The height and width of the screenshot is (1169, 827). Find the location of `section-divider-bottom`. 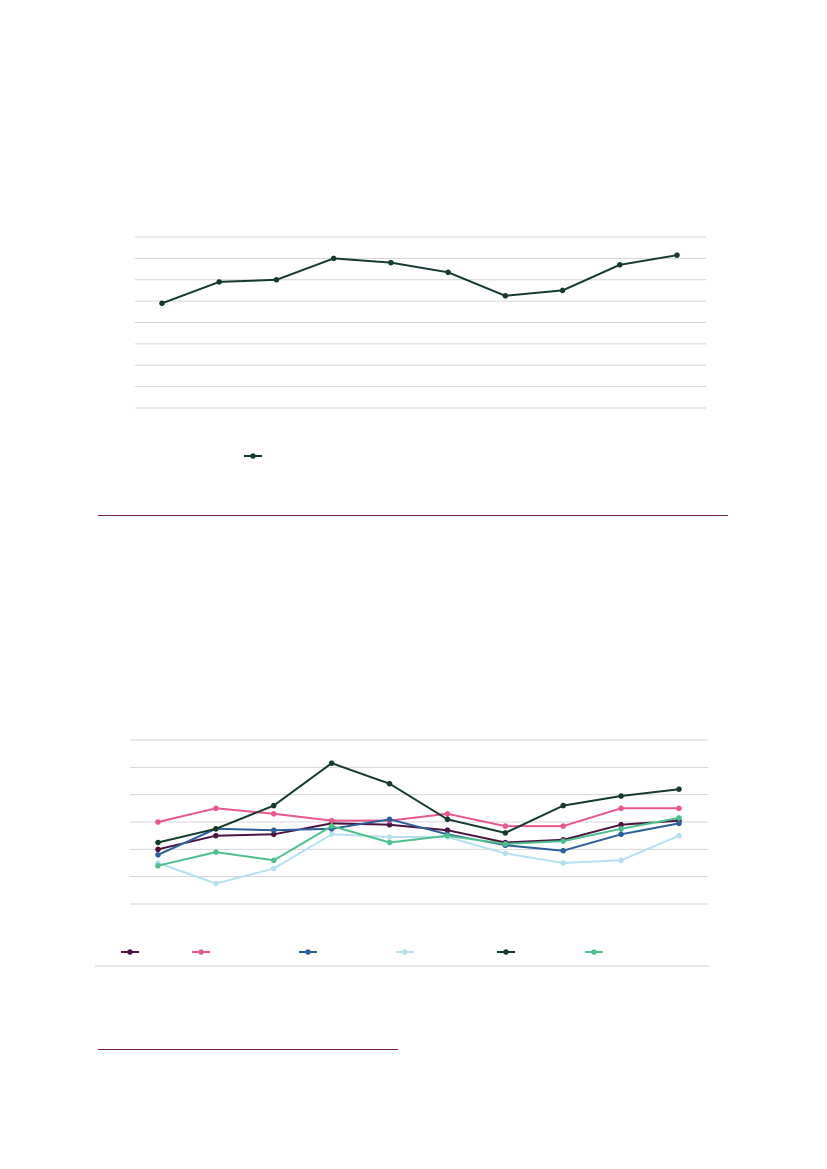

section-divider-bottom is located at coordinates (248, 1049).